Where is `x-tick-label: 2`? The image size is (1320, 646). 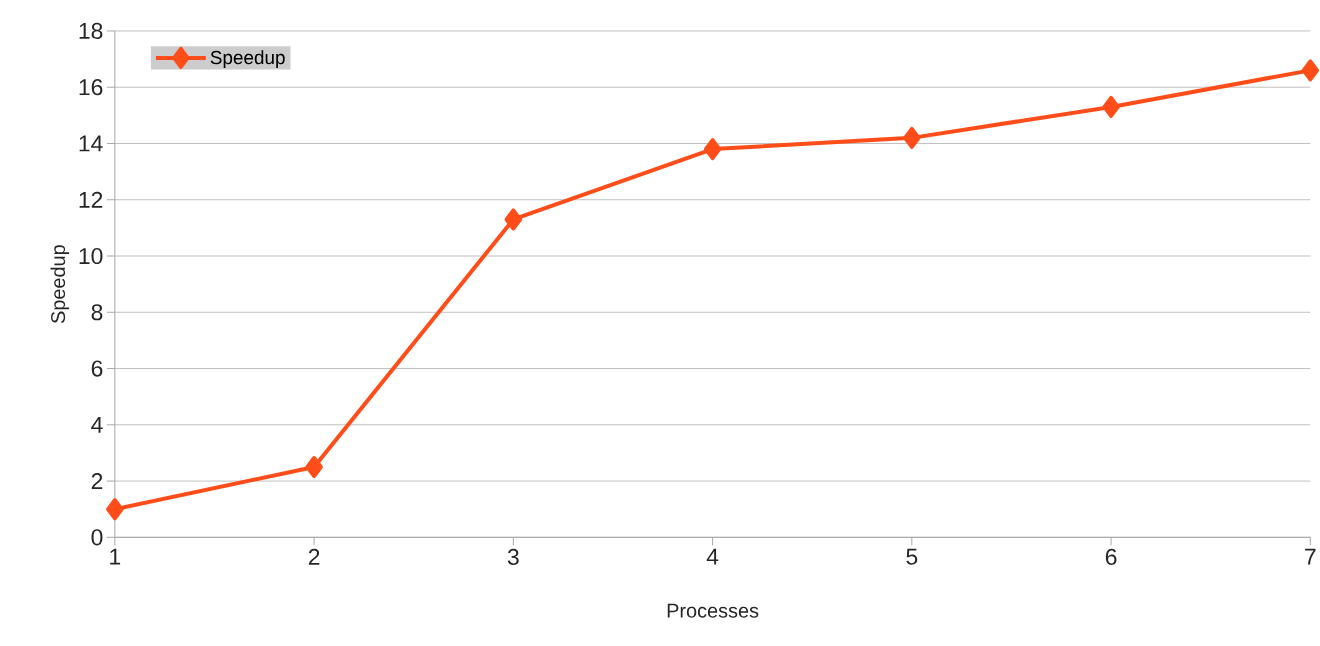
x-tick-label: 2 is located at coordinates (314, 556).